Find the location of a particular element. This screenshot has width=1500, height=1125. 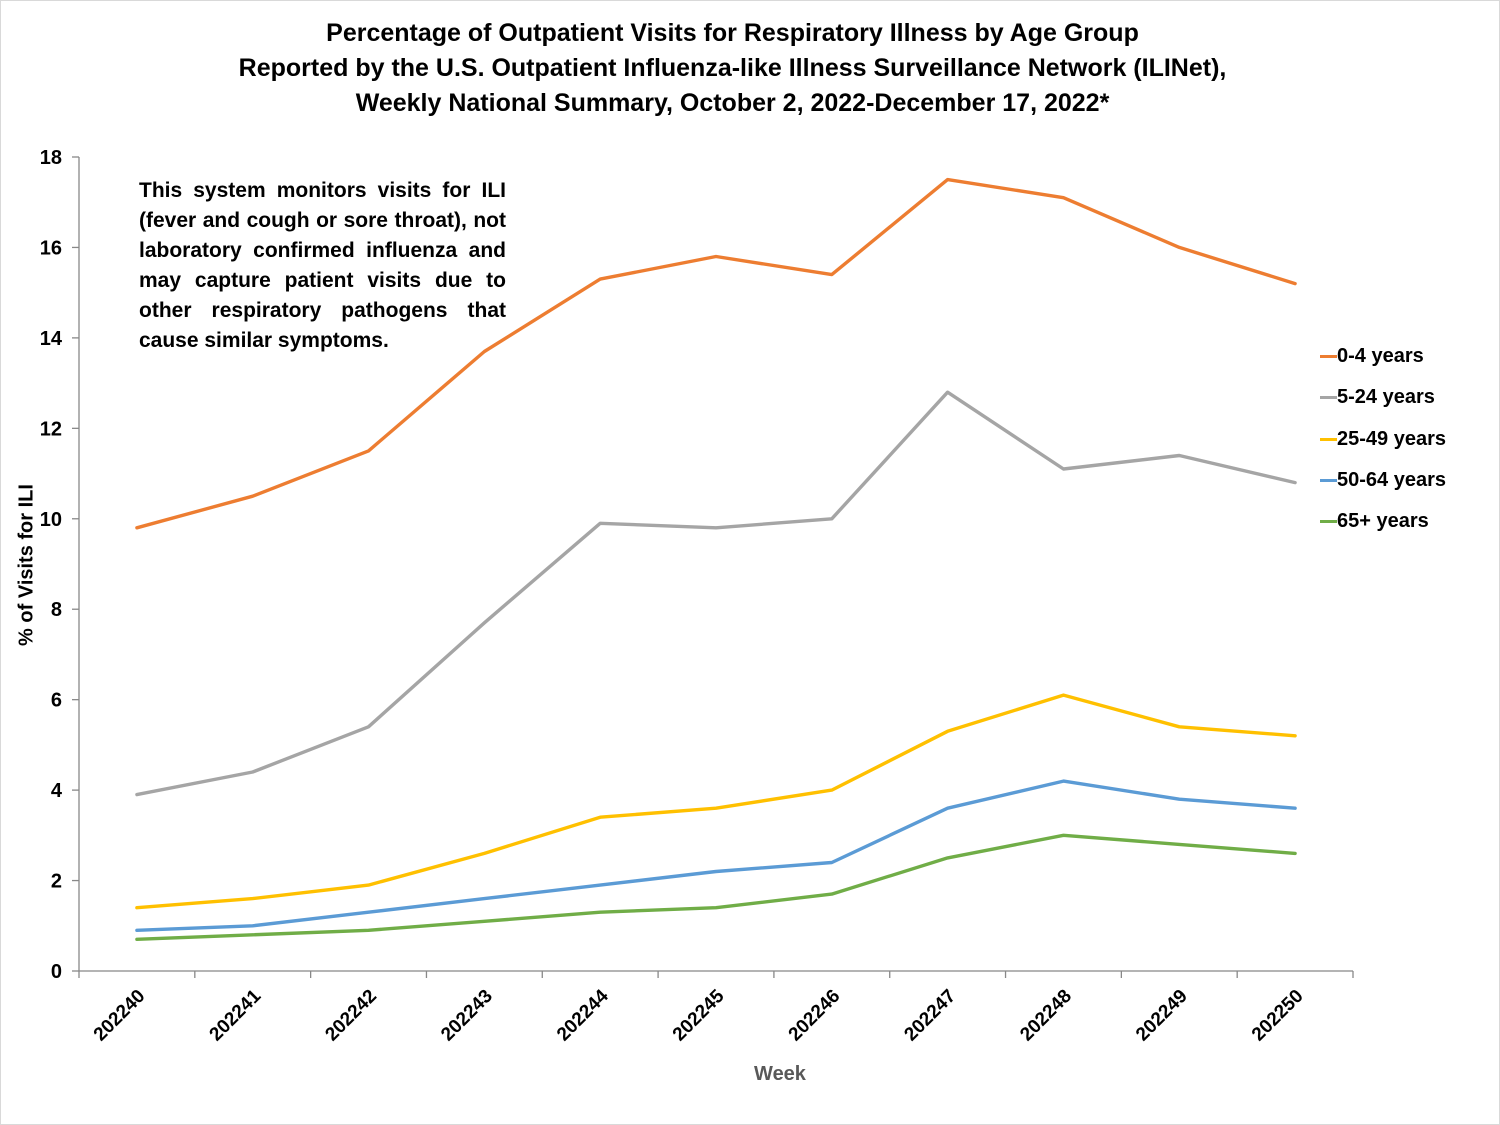

legend-item: 65+ years is located at coordinates (1405, 521).